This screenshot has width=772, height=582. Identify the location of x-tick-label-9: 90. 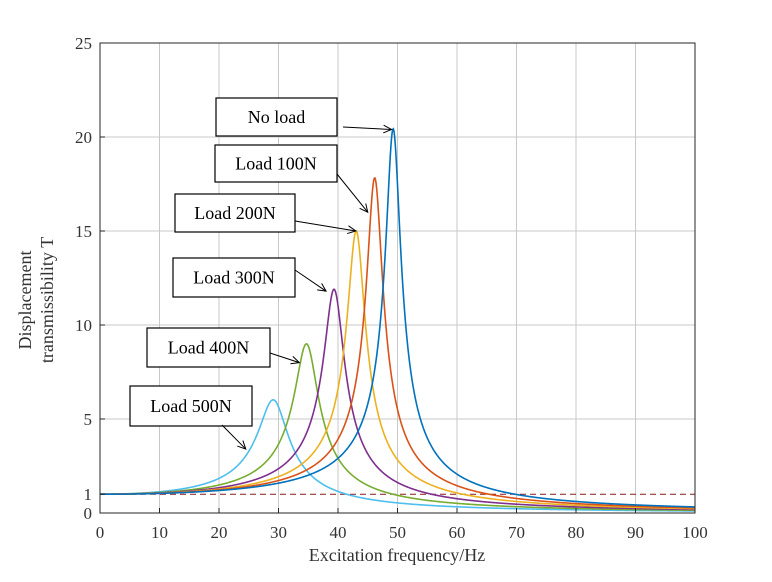
(635, 532).